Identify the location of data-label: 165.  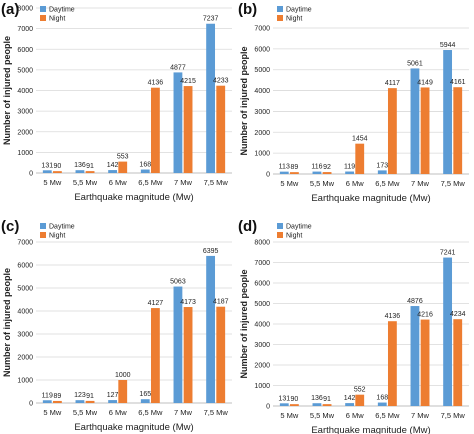
(145, 394).